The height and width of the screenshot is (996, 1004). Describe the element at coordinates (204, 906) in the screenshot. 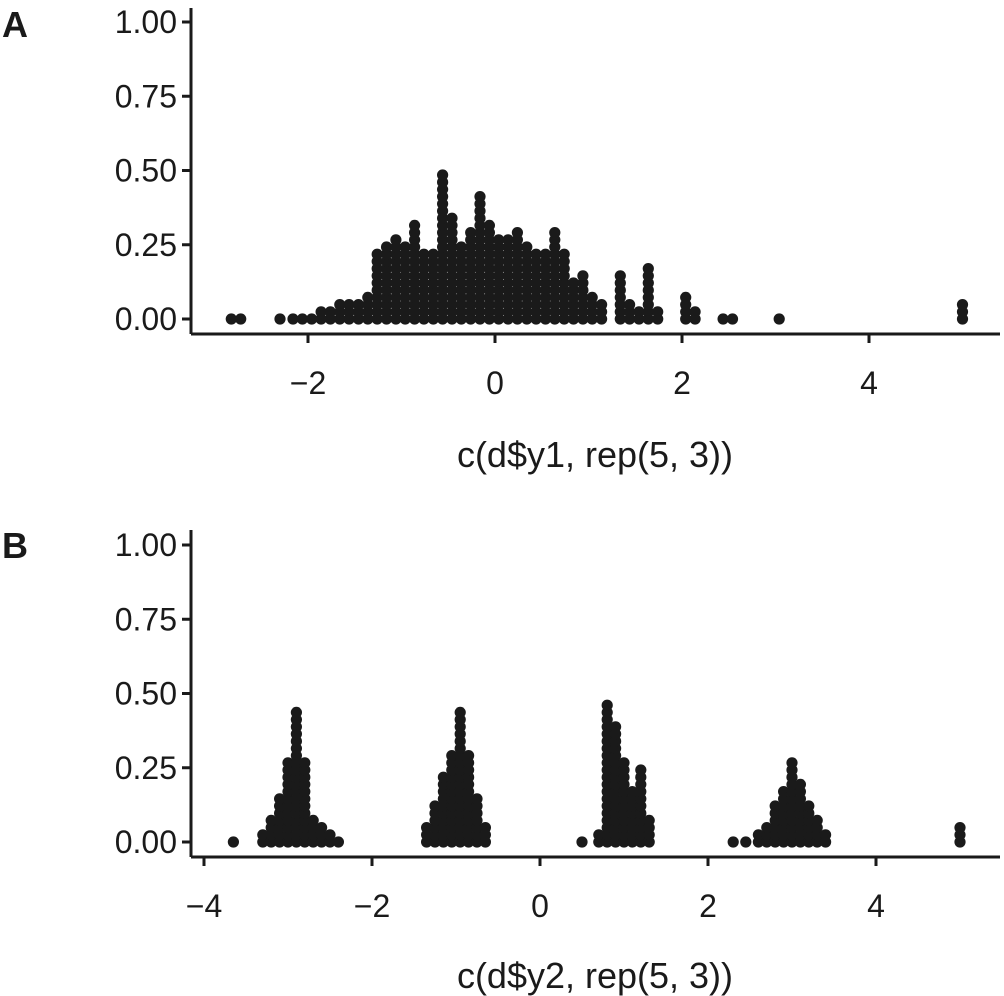

I see `x-tick-label: −4` at that location.